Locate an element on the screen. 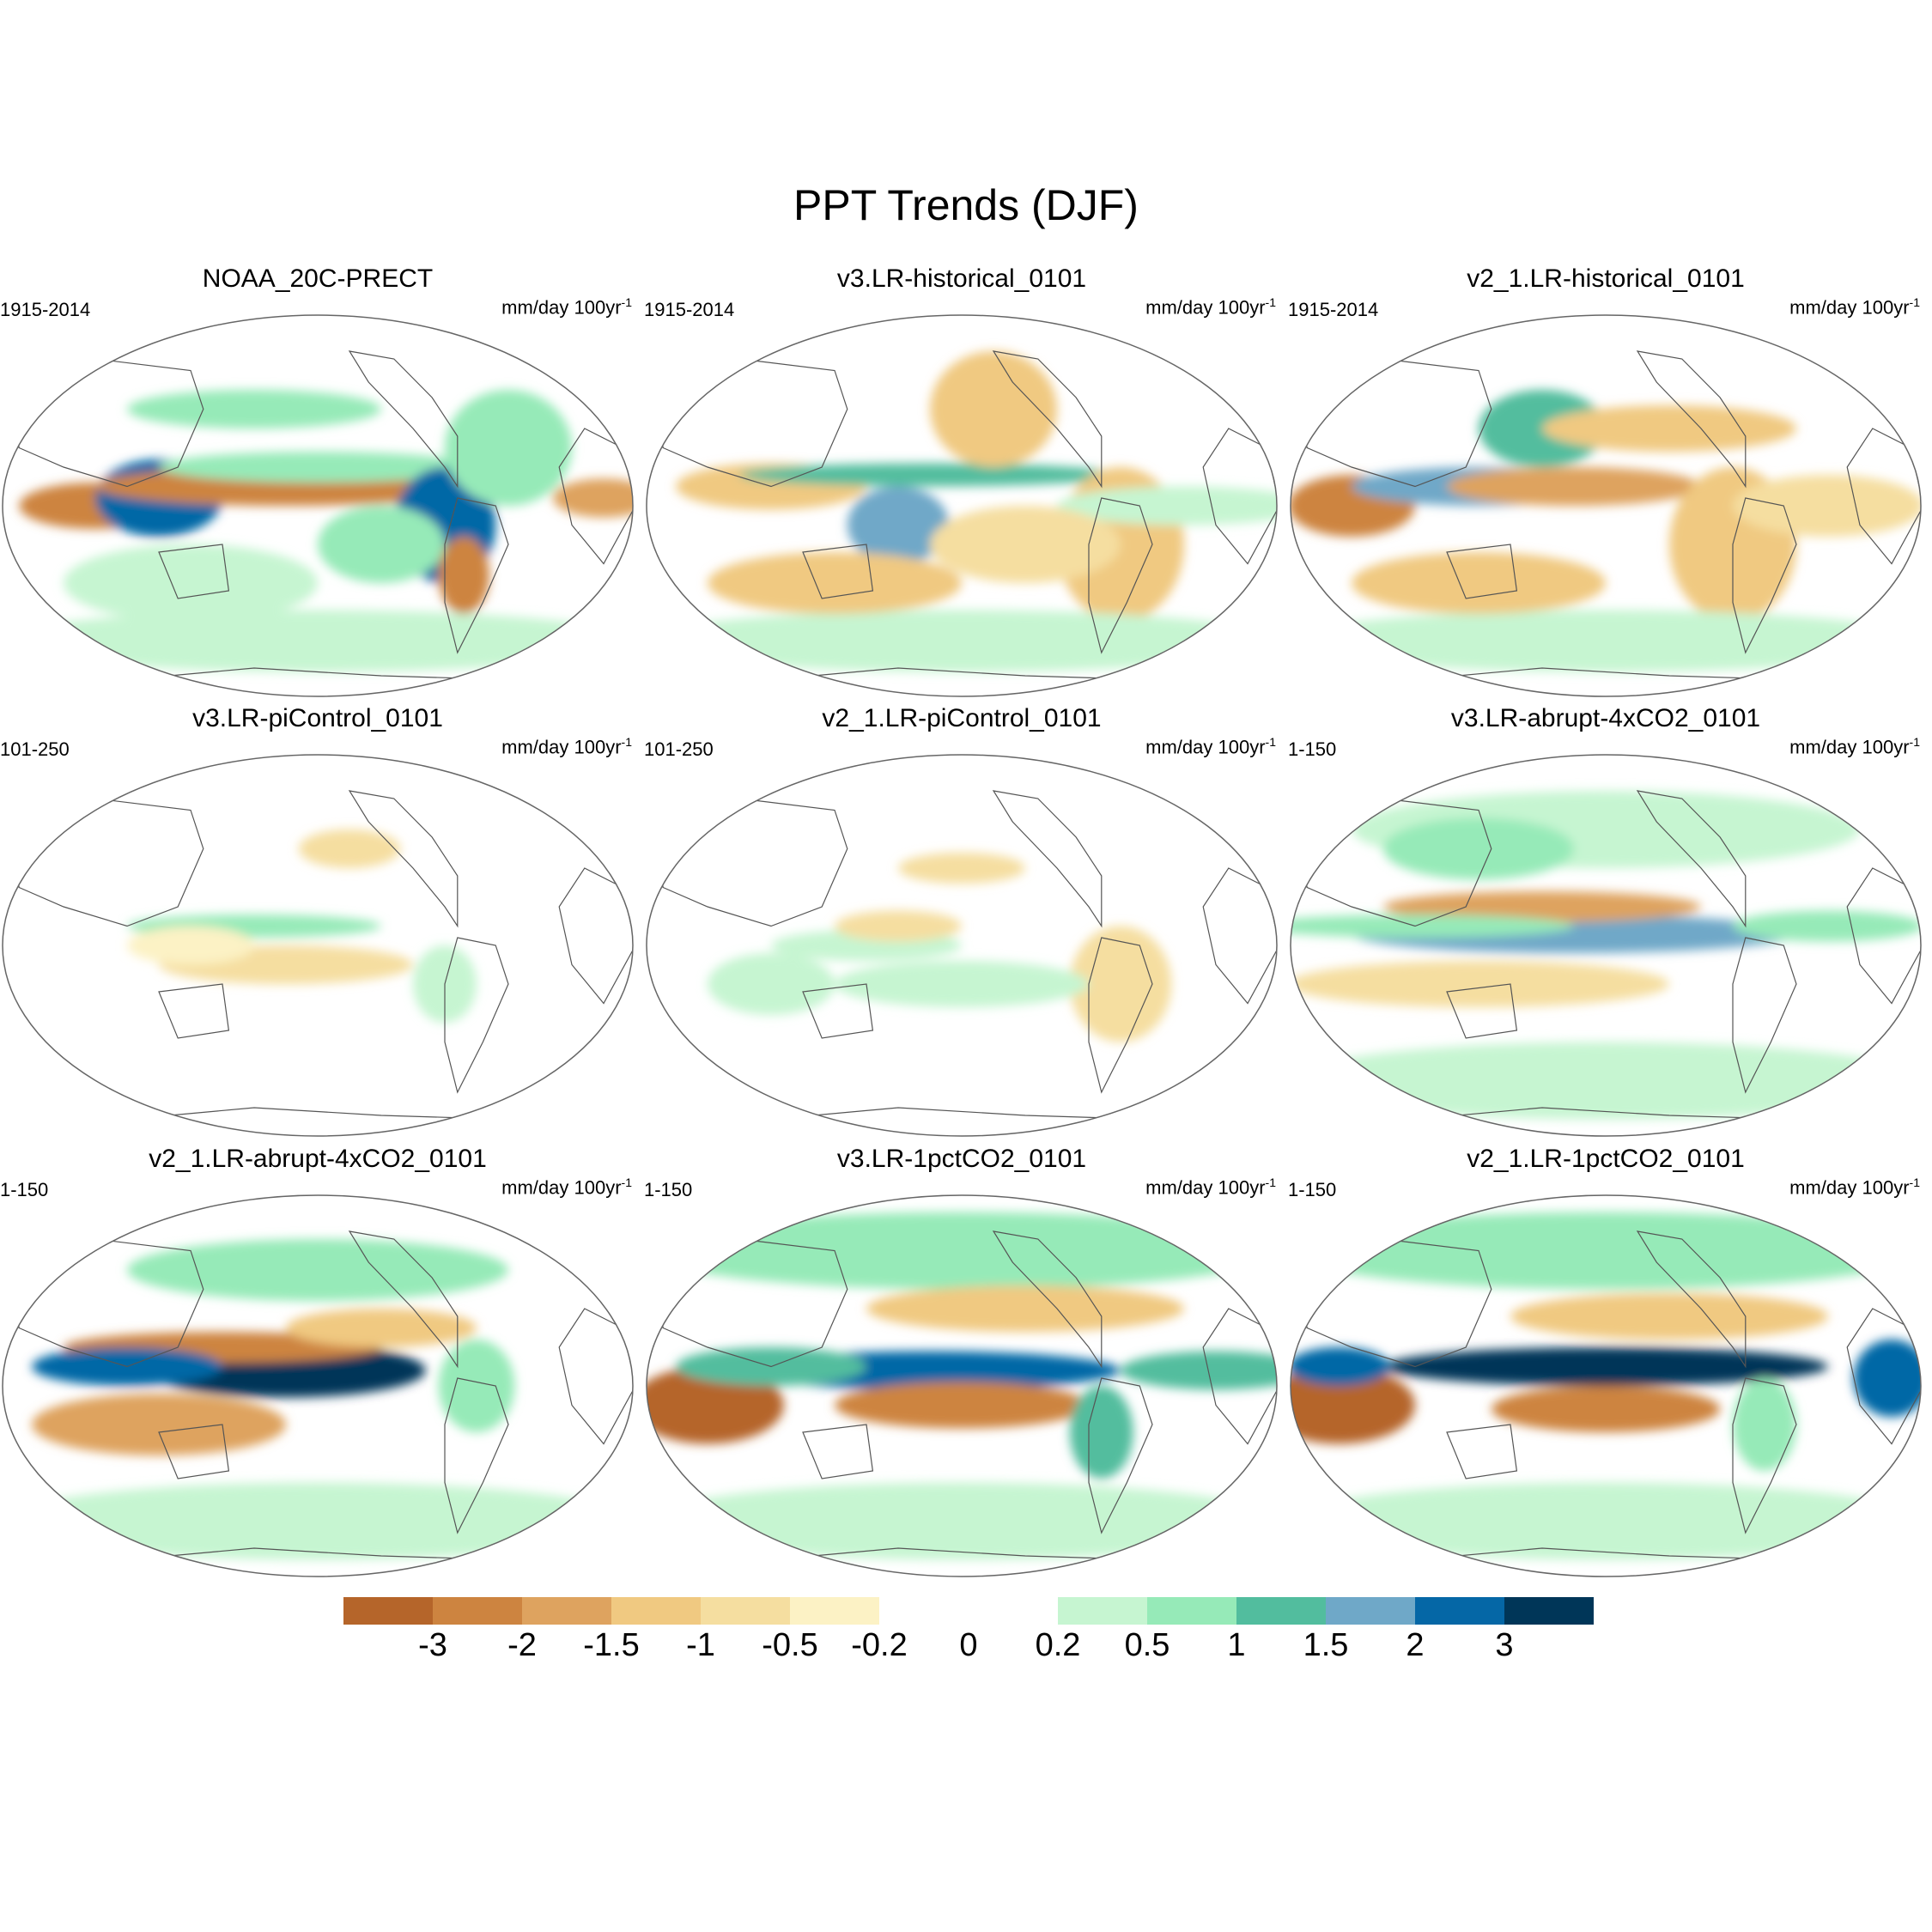 The width and height of the screenshot is (1932, 1932). colorbar-label: 2 is located at coordinates (1415, 1645).